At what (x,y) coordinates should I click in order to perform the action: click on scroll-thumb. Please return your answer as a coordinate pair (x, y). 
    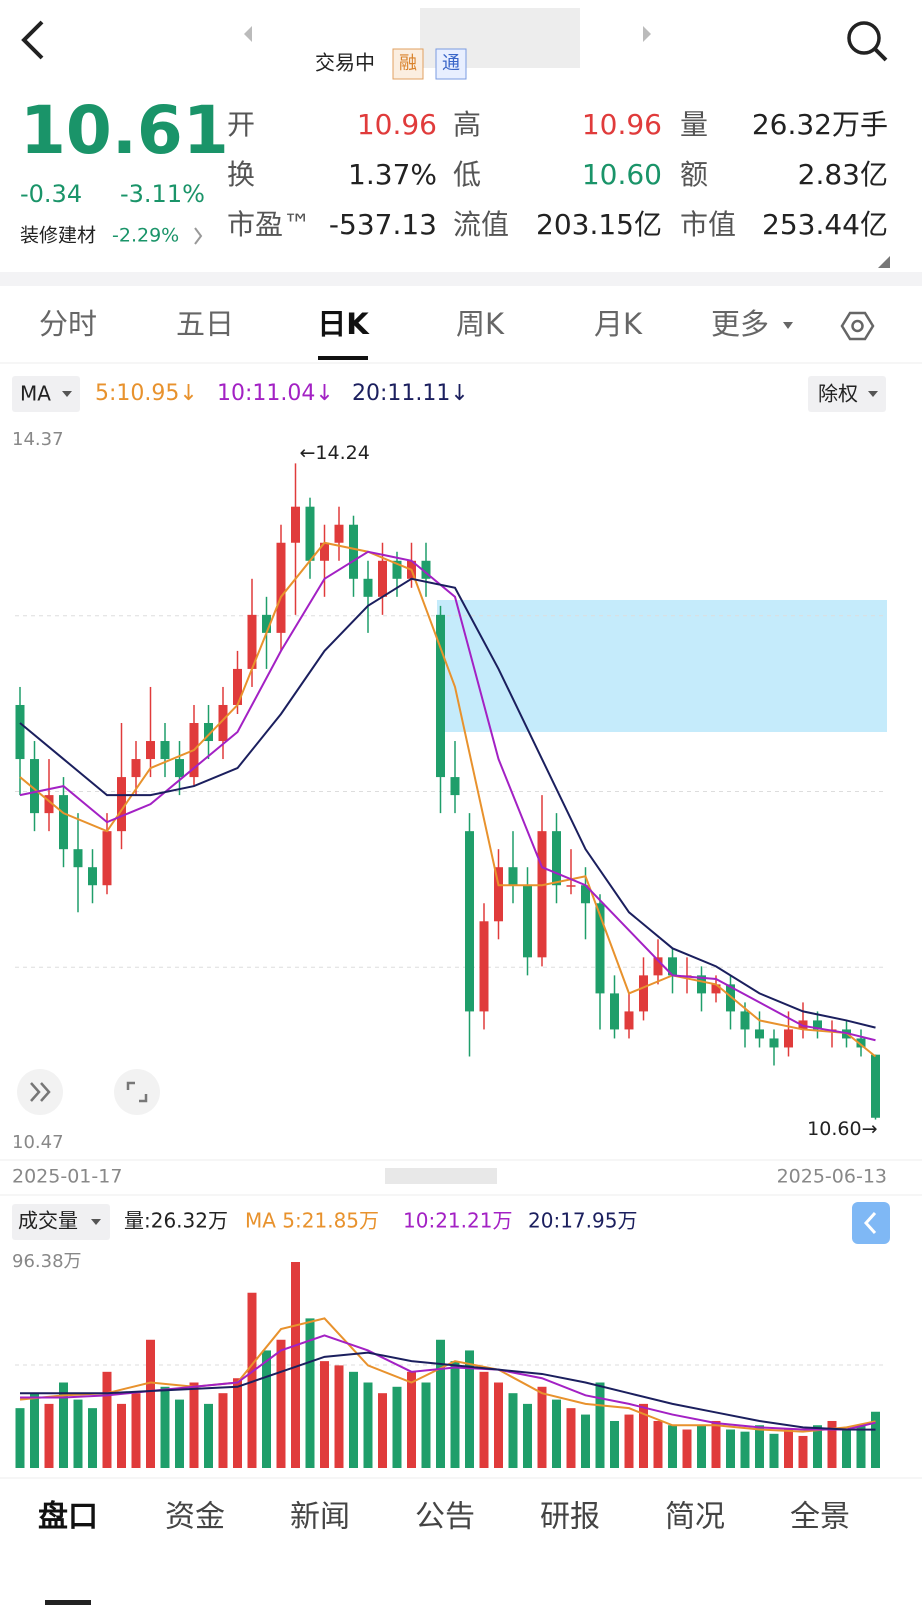
    Looking at the image, I should click on (441, 1176).